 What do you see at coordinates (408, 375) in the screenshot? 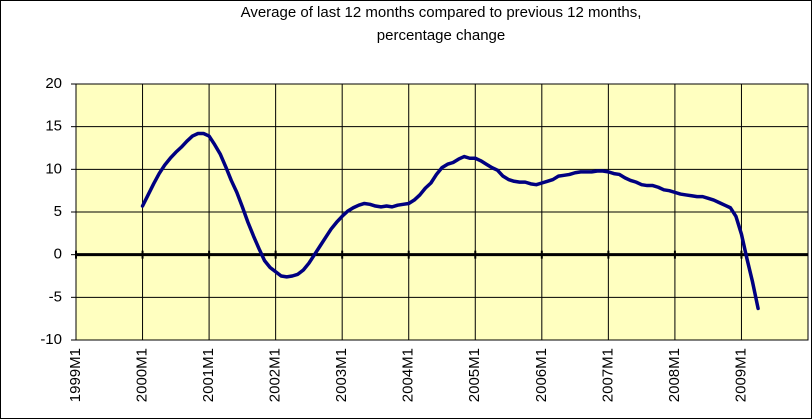
I see `x-tick-label: 2004M1` at bounding box center [408, 375].